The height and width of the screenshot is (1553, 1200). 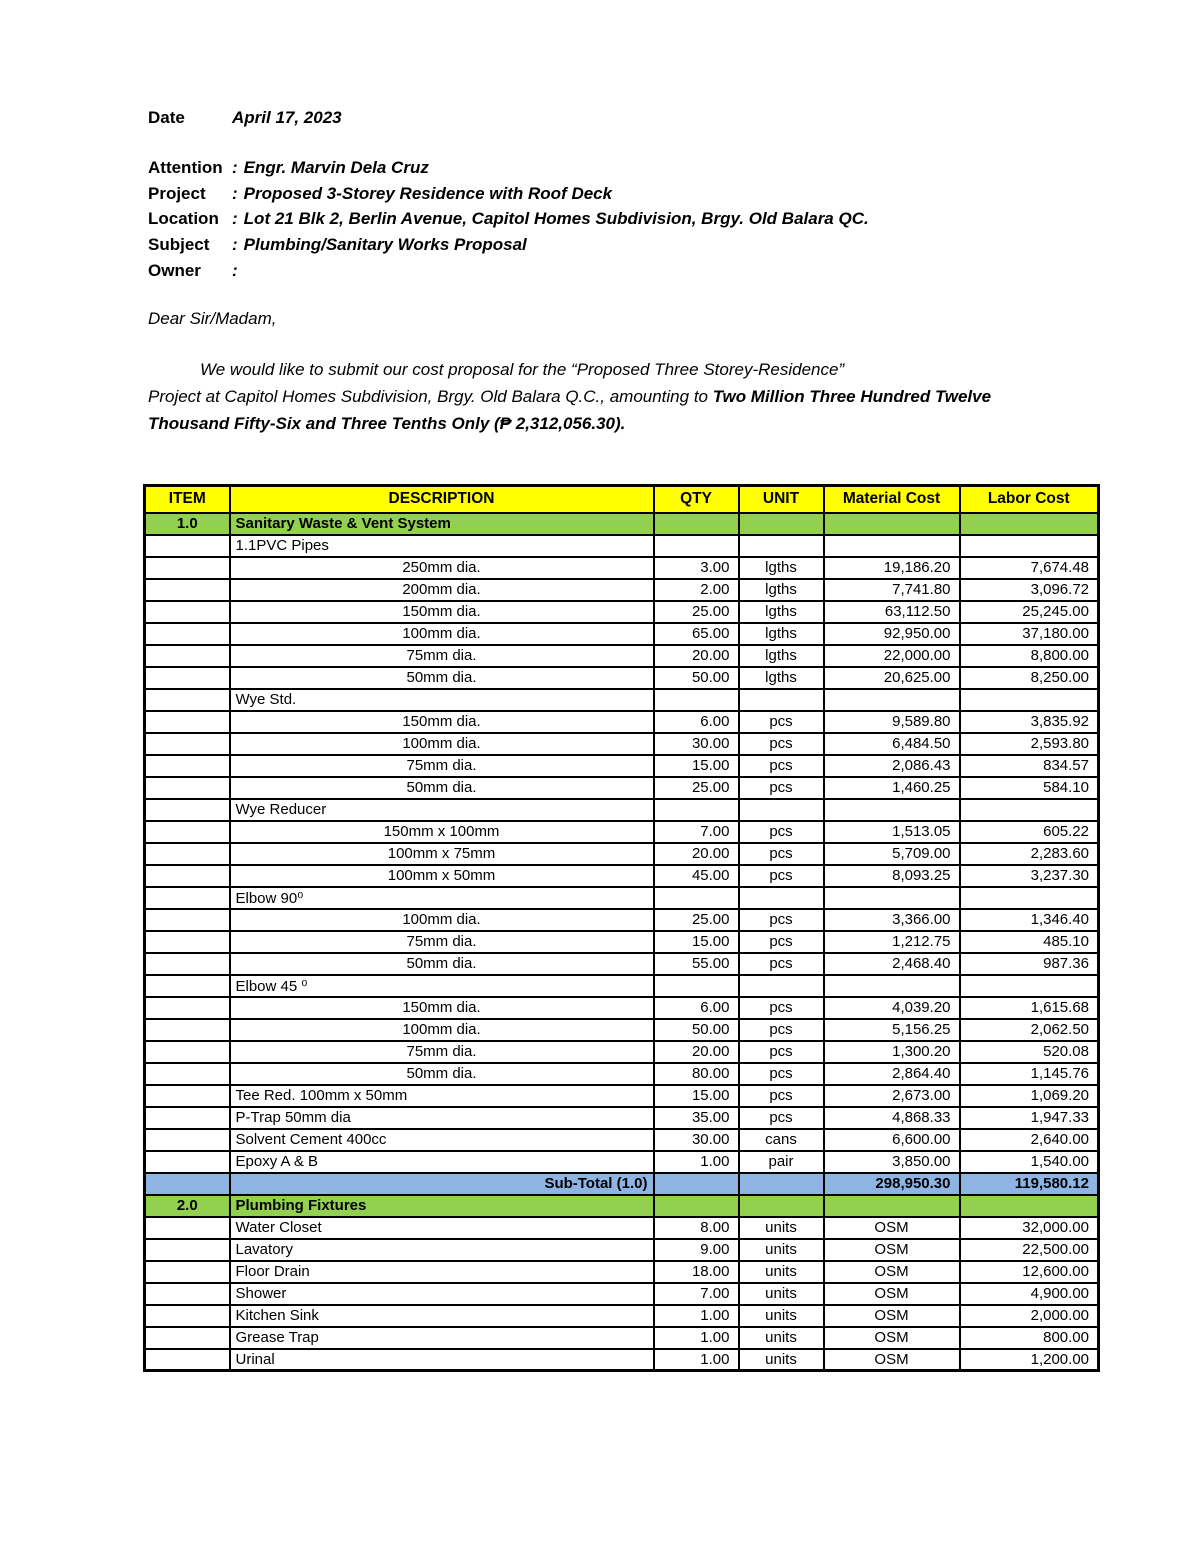 What do you see at coordinates (1029, 1095) in the screenshot?
I see `labor-cost-cell: 1,069.20` at bounding box center [1029, 1095].